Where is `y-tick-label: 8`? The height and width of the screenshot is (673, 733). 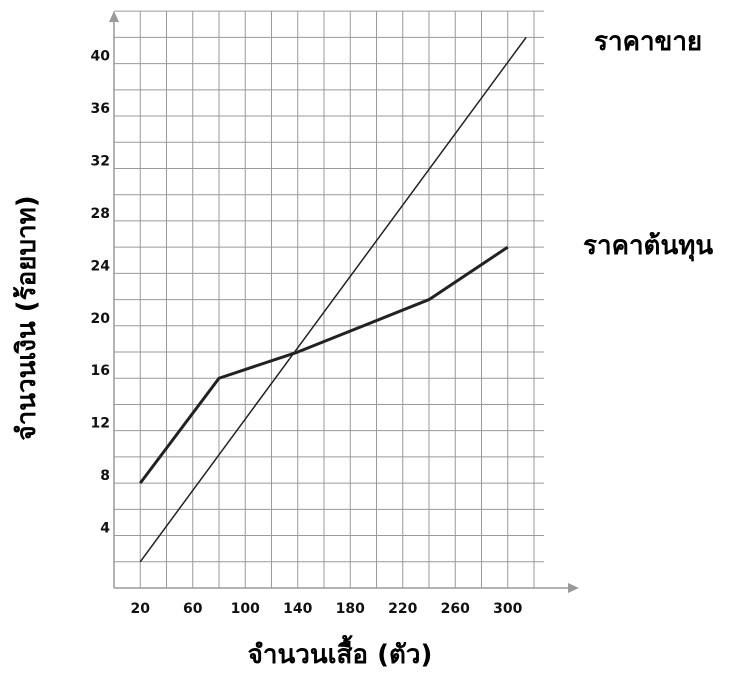
y-tick-label: 8 is located at coordinates (105, 476).